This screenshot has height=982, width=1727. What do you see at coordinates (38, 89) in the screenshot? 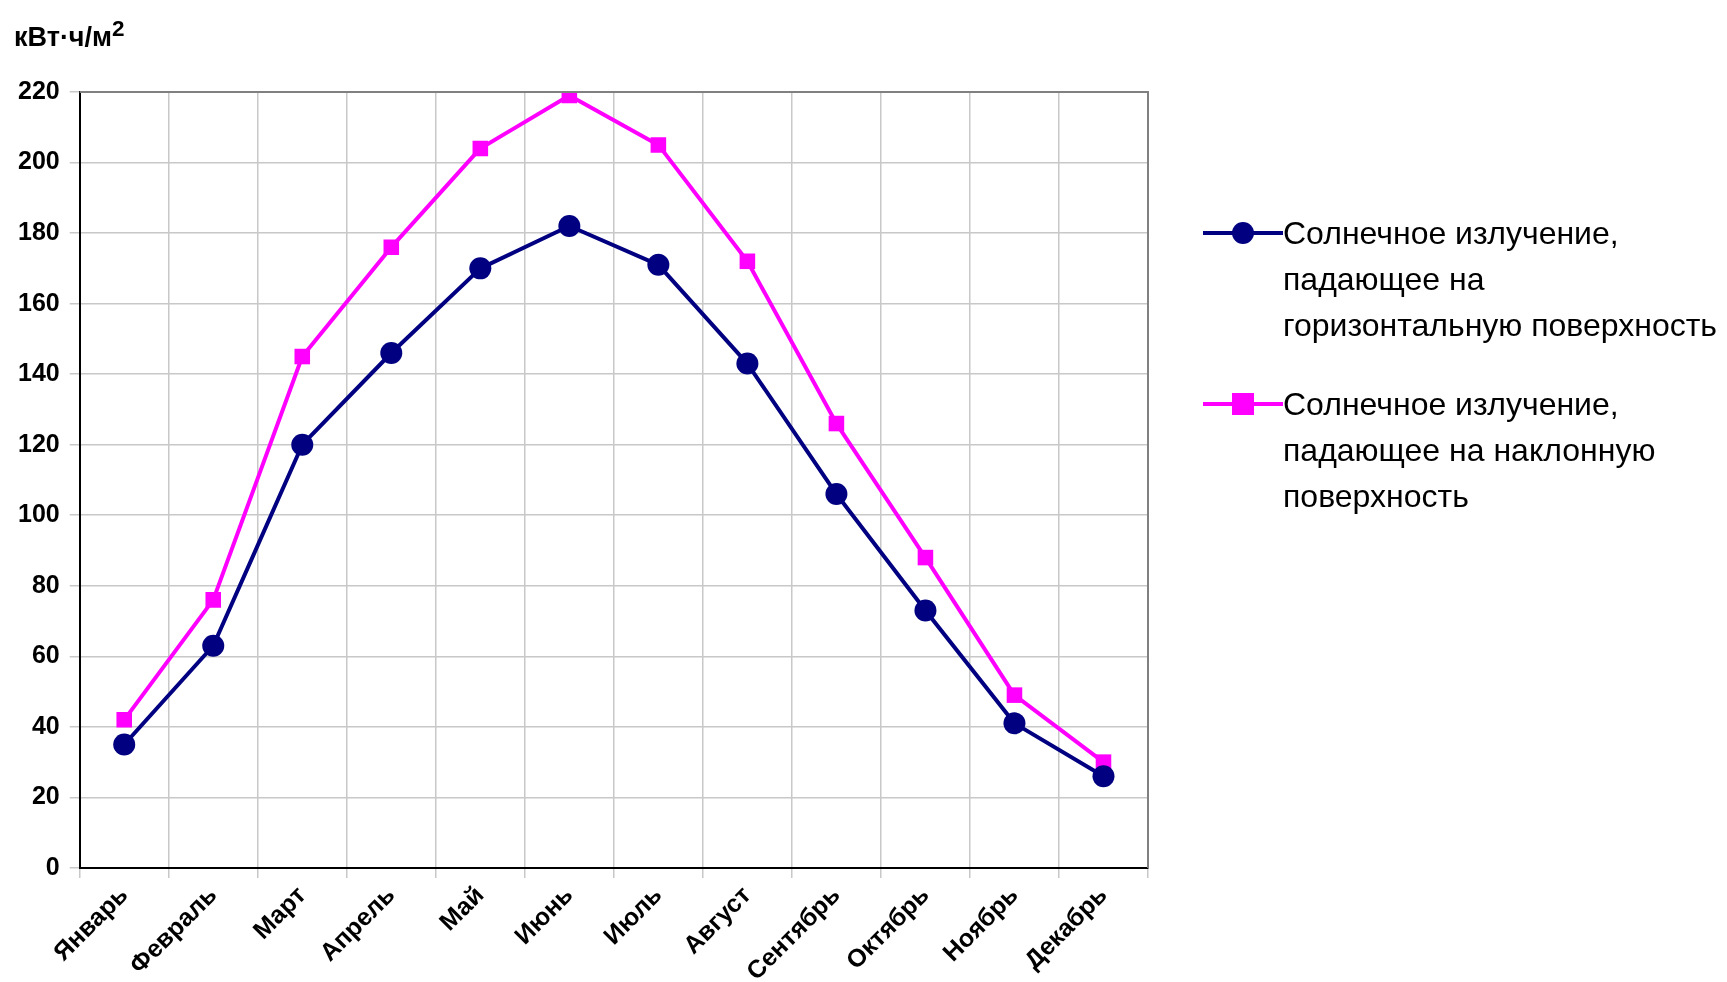
I see `y-tick-label: 220` at bounding box center [38, 89].